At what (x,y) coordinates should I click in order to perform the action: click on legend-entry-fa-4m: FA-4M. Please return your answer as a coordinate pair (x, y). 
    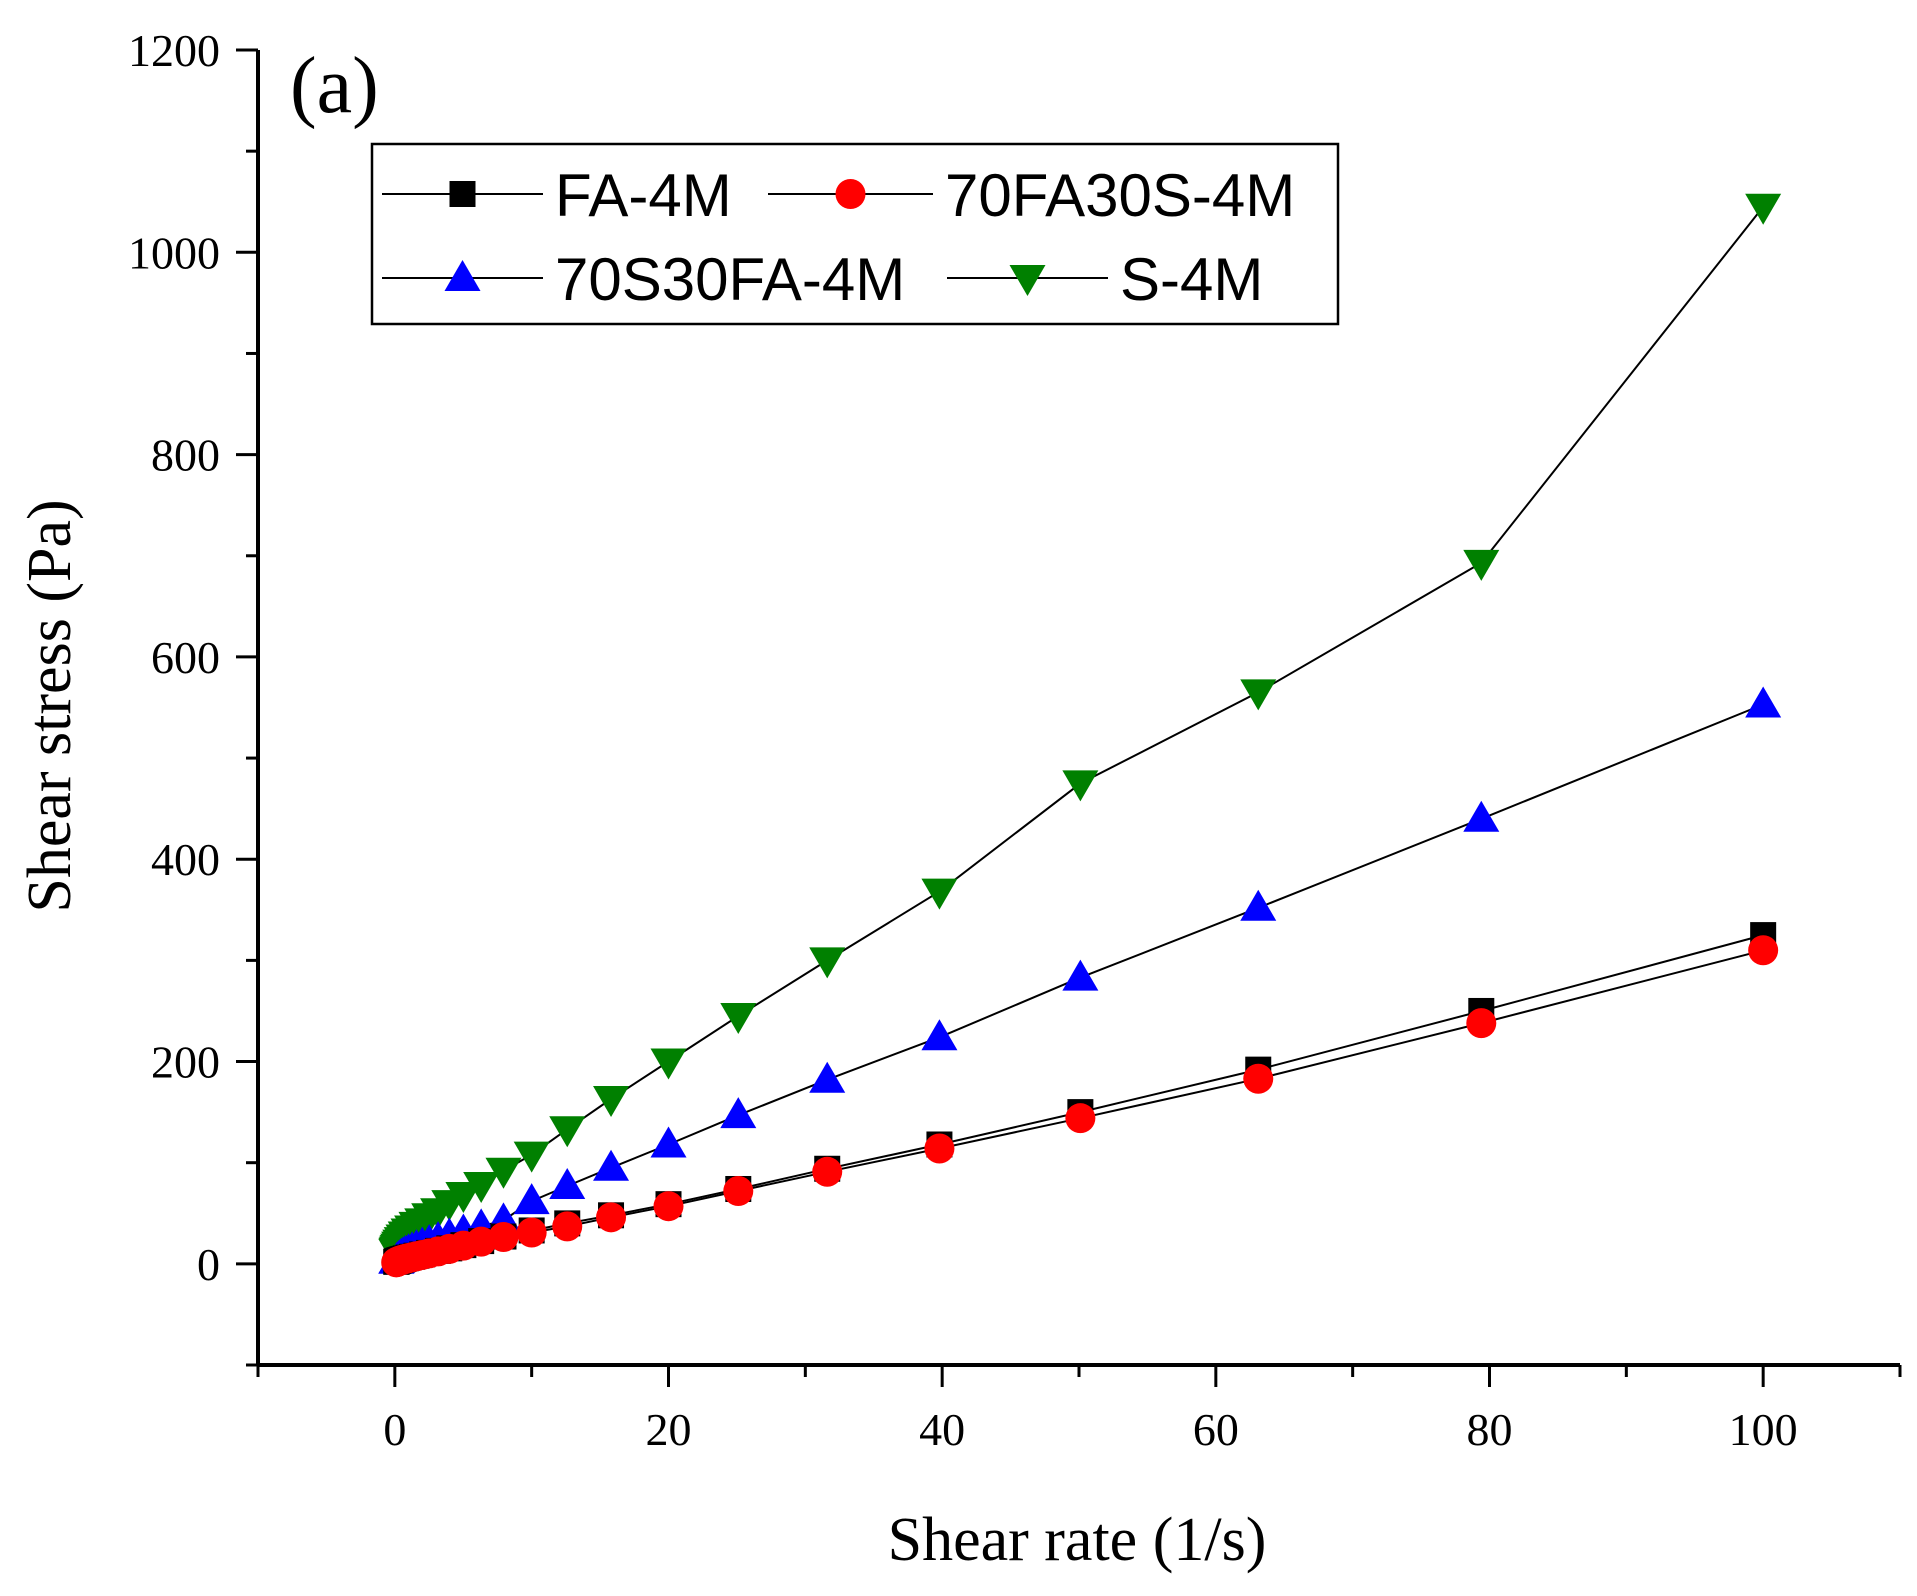
    Looking at the image, I should click on (557, 195).